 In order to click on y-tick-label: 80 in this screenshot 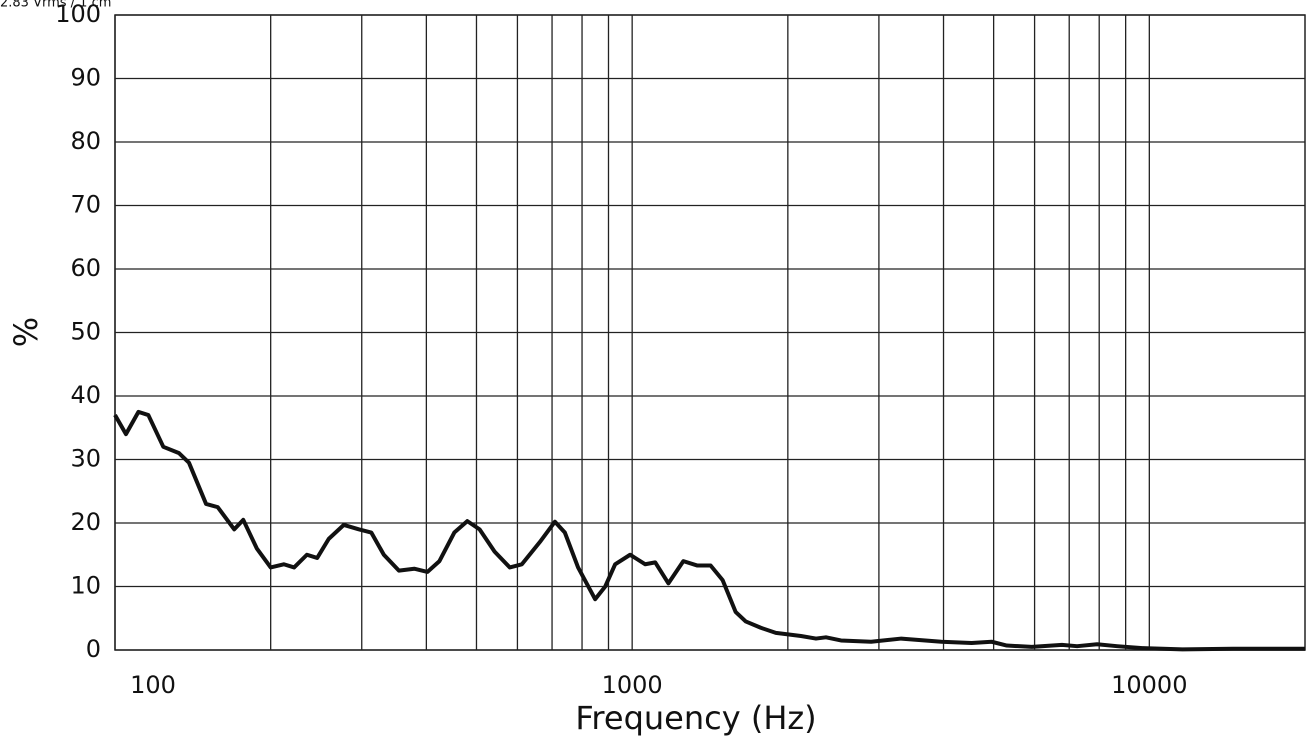, I will do `click(85, 141)`.